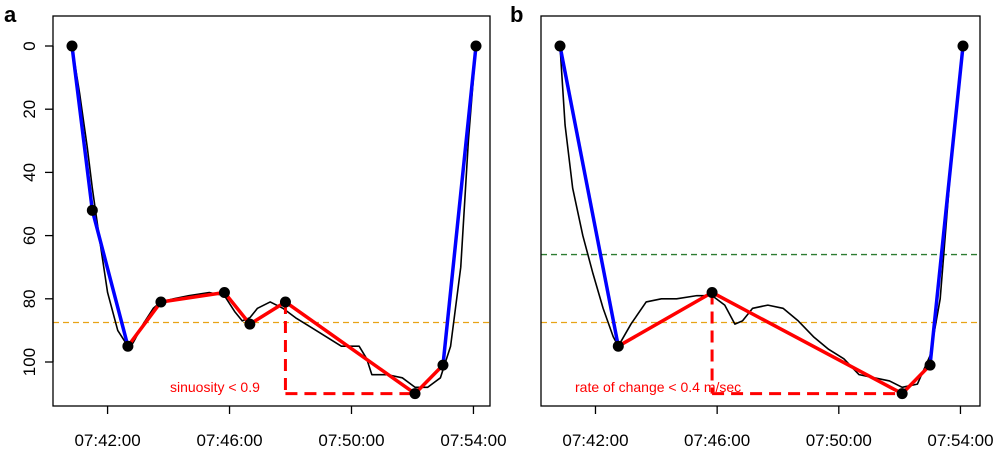  Describe the element at coordinates (29, 235) in the screenshot. I see `y-tick-label: 60` at that location.